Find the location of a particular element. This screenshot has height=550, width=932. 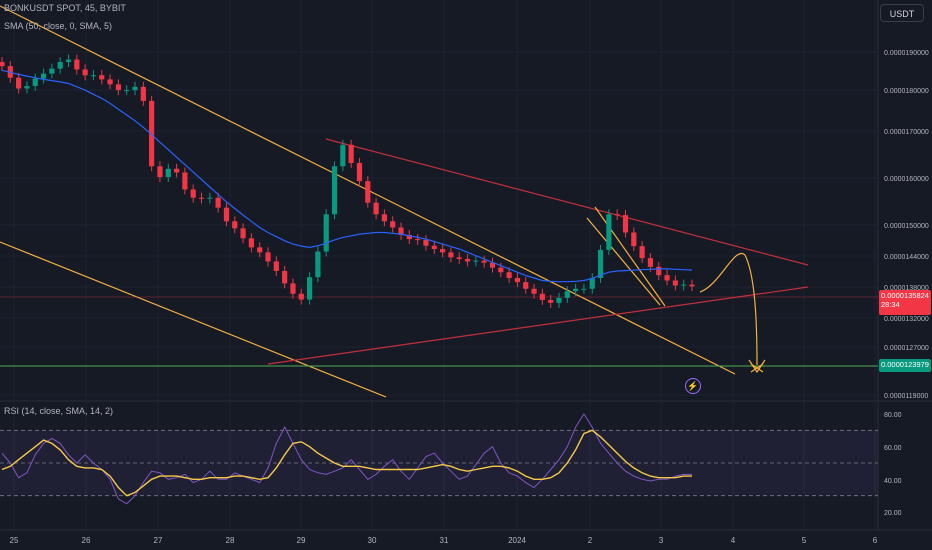

x-tick-label: 25 is located at coordinates (14, 540).